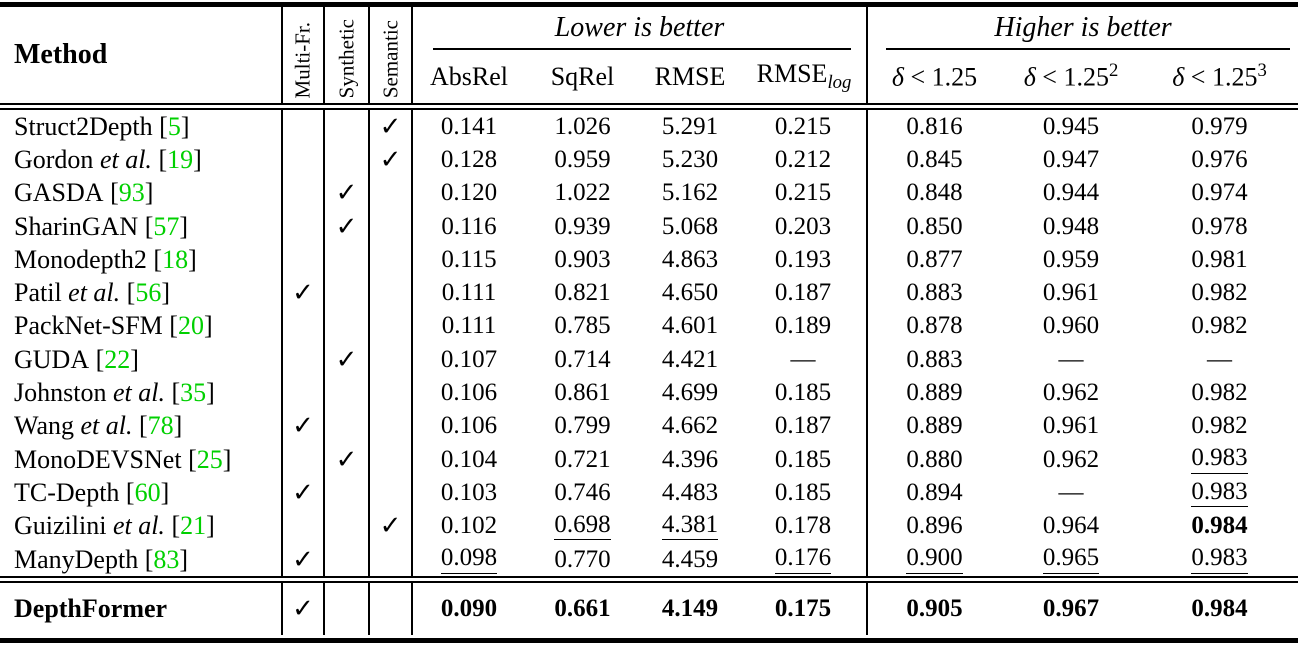 The height and width of the screenshot is (660, 1298). What do you see at coordinates (141, 55) in the screenshot?
I see `method-column-header: Method` at bounding box center [141, 55].